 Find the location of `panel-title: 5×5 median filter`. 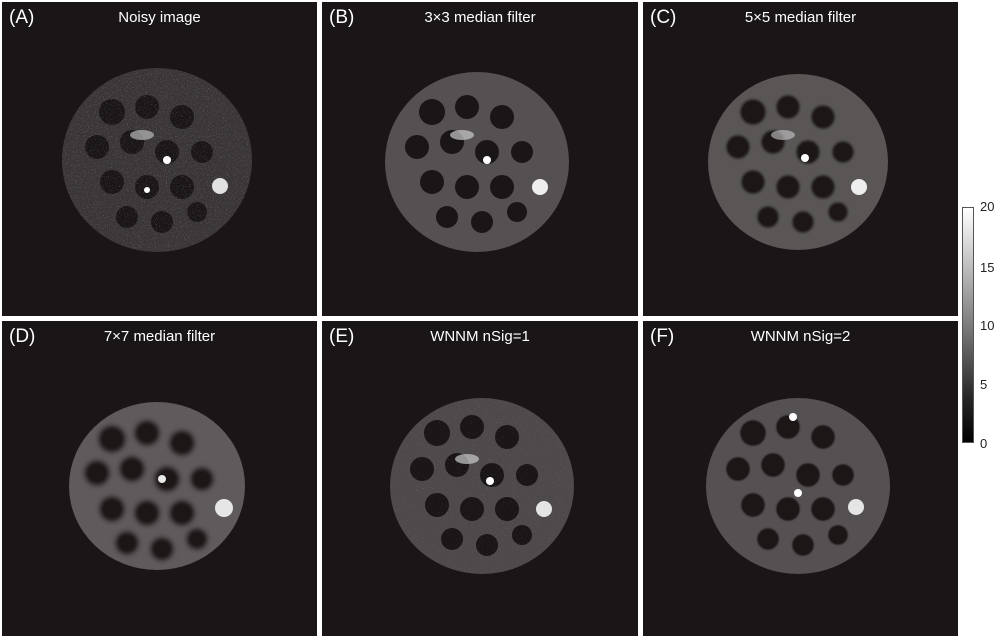

panel-title: 5×5 median filter is located at coordinates (800, 17).